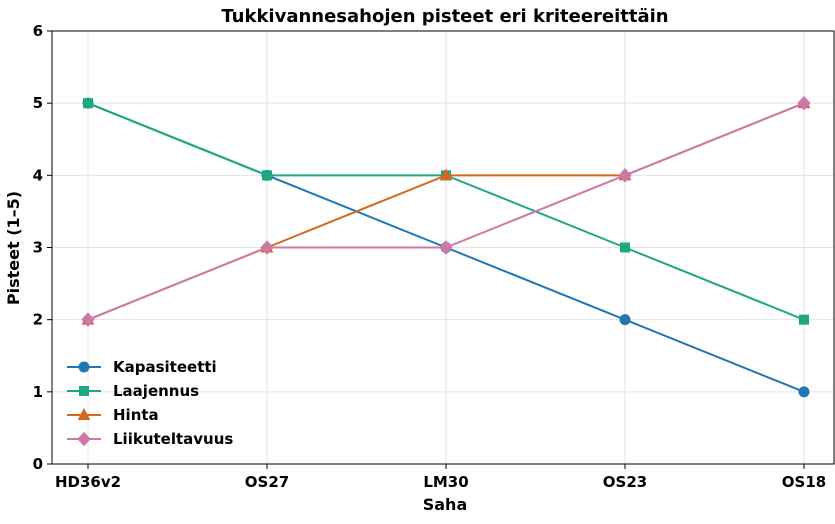  Describe the element at coordinates (804, 482) in the screenshot. I see `x-tick-label: OS18` at that location.